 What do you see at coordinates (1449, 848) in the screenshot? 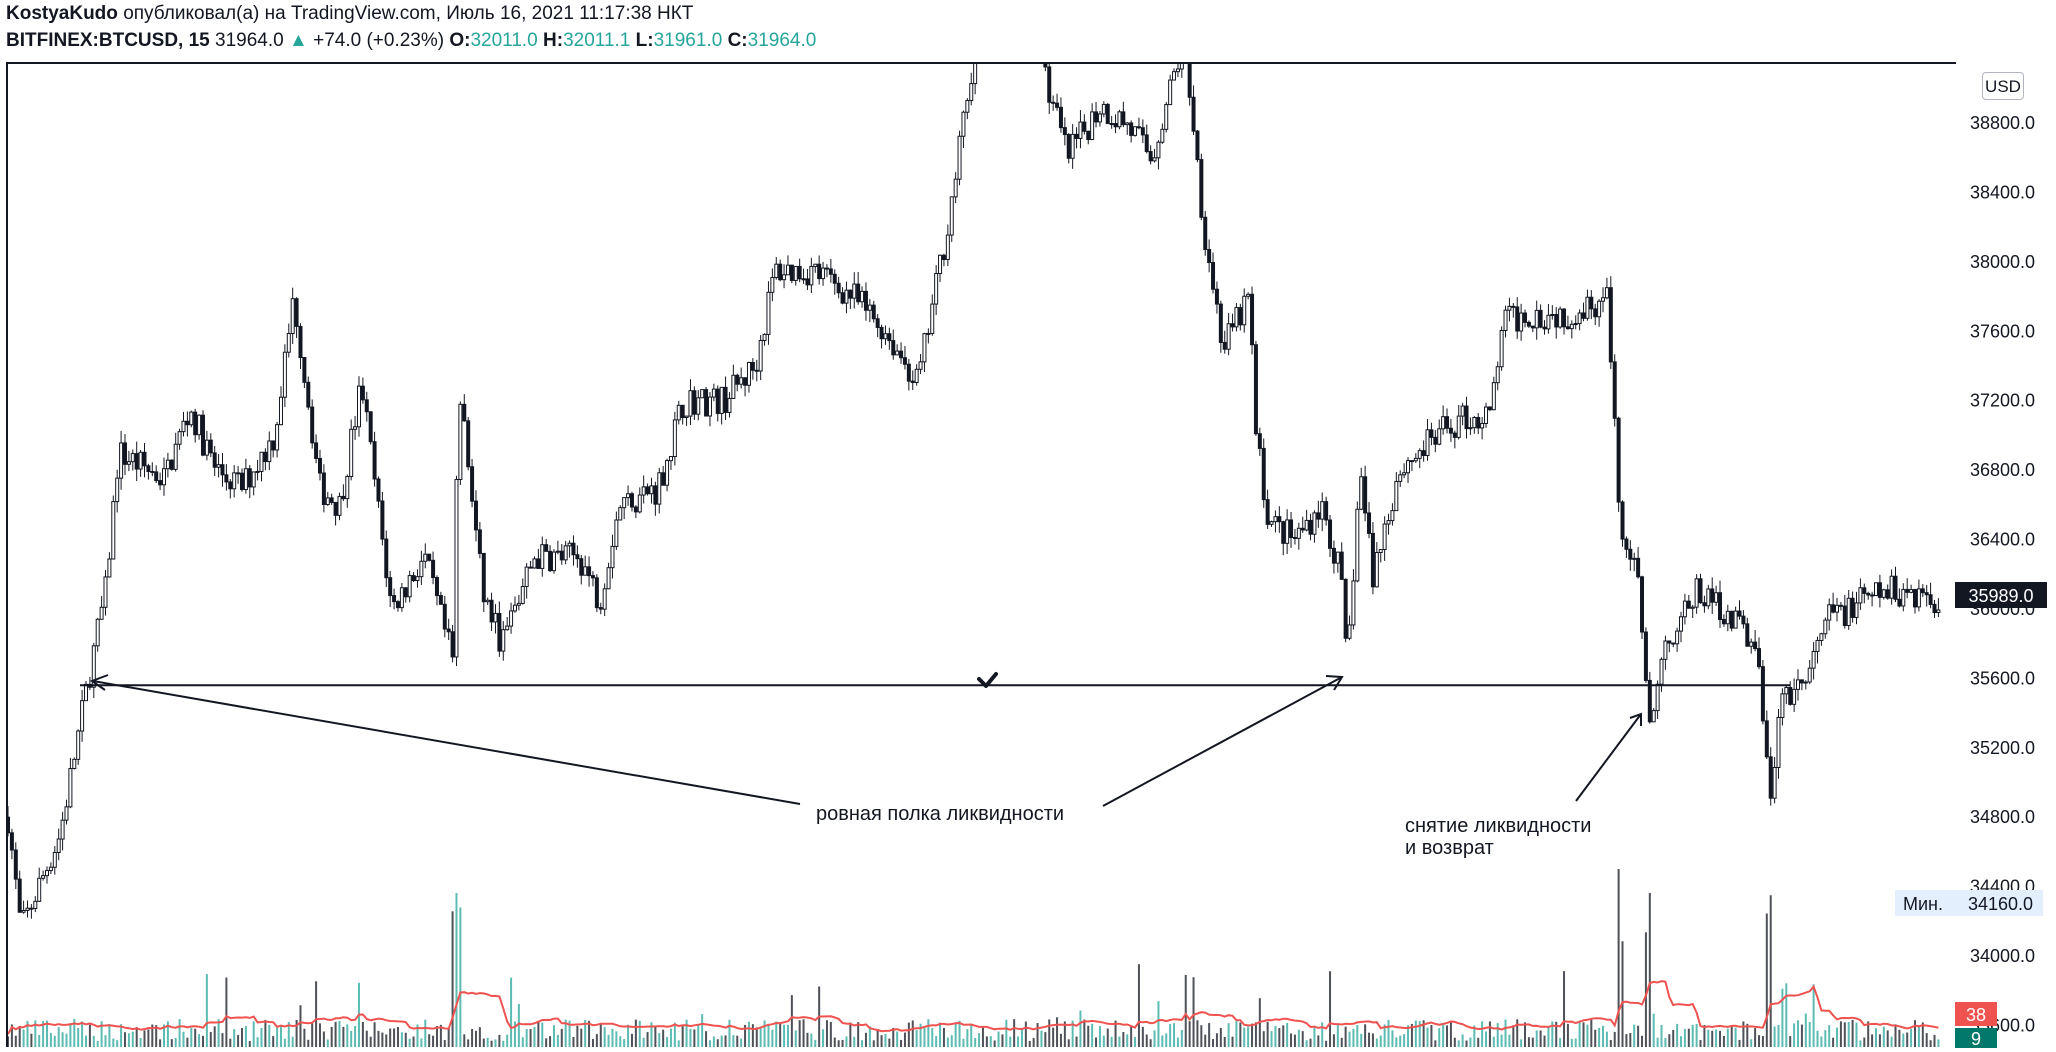
I see `sweep-annotation-line2: и возврат` at bounding box center [1449, 848].